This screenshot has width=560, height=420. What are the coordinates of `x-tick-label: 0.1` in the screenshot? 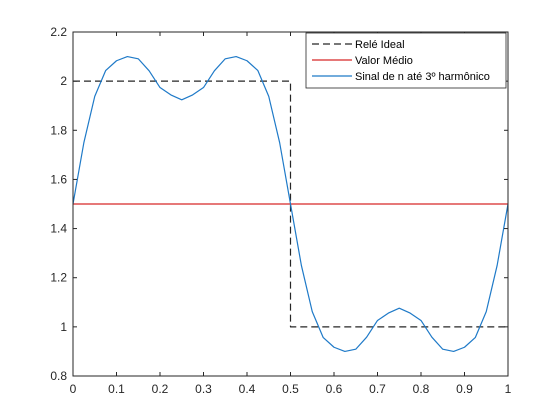 It's located at (116, 389).